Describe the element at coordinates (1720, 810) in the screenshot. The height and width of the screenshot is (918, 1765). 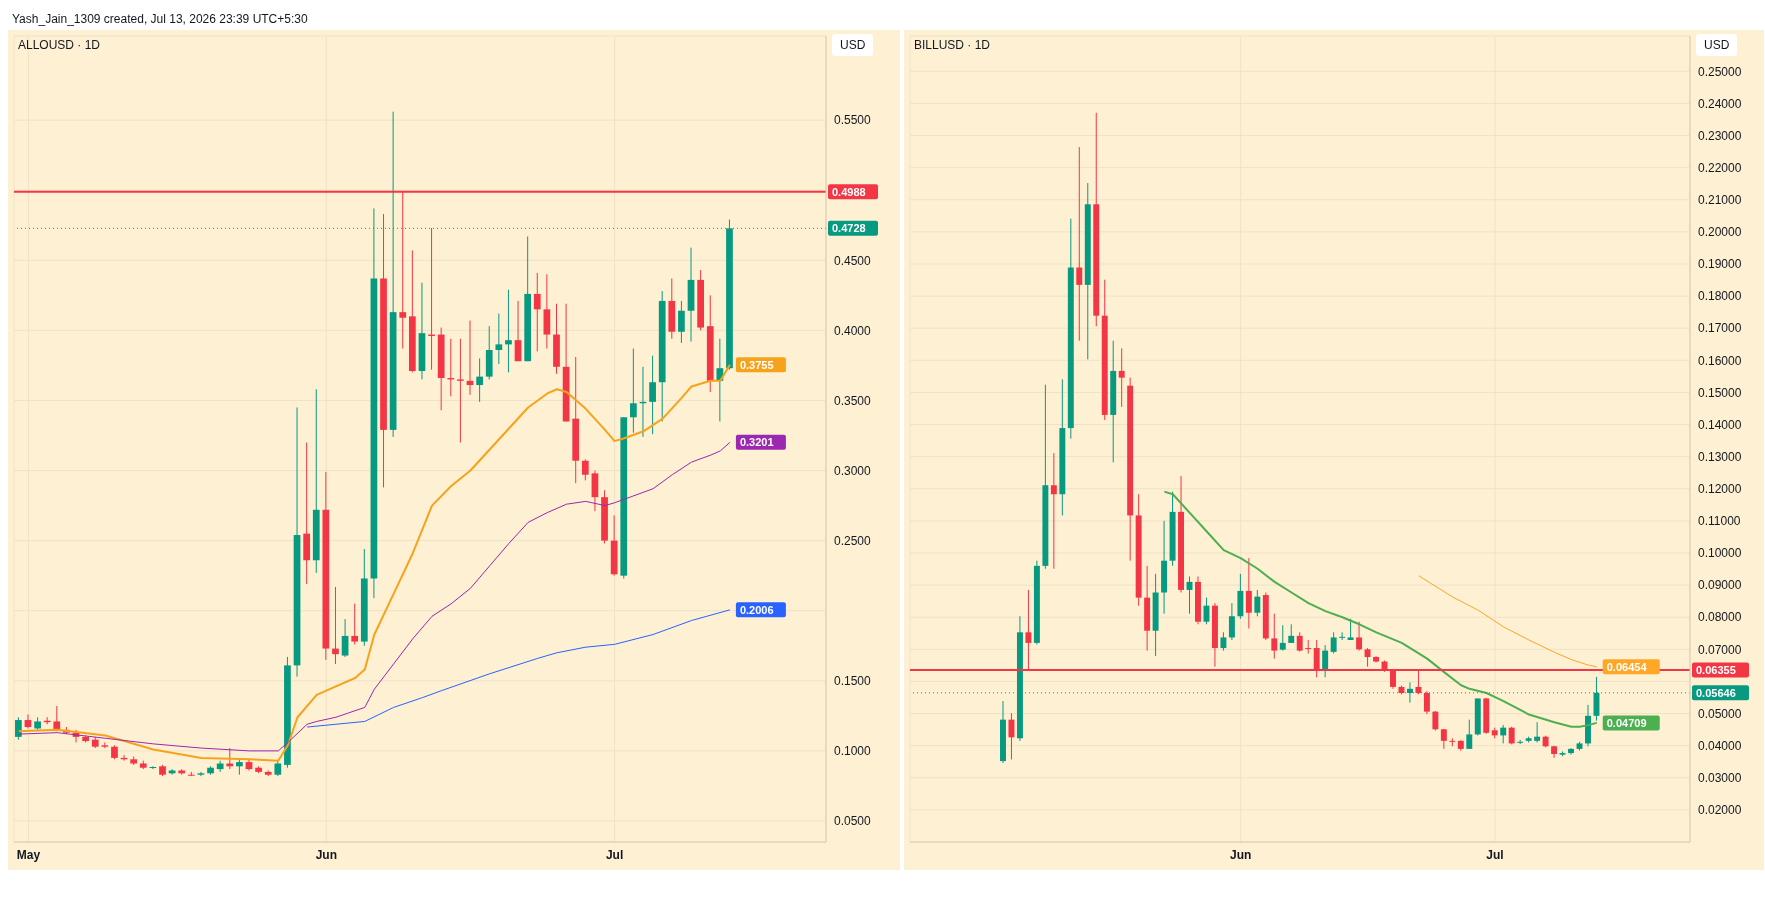
I see `y-tick-label: 0.02000` at that location.